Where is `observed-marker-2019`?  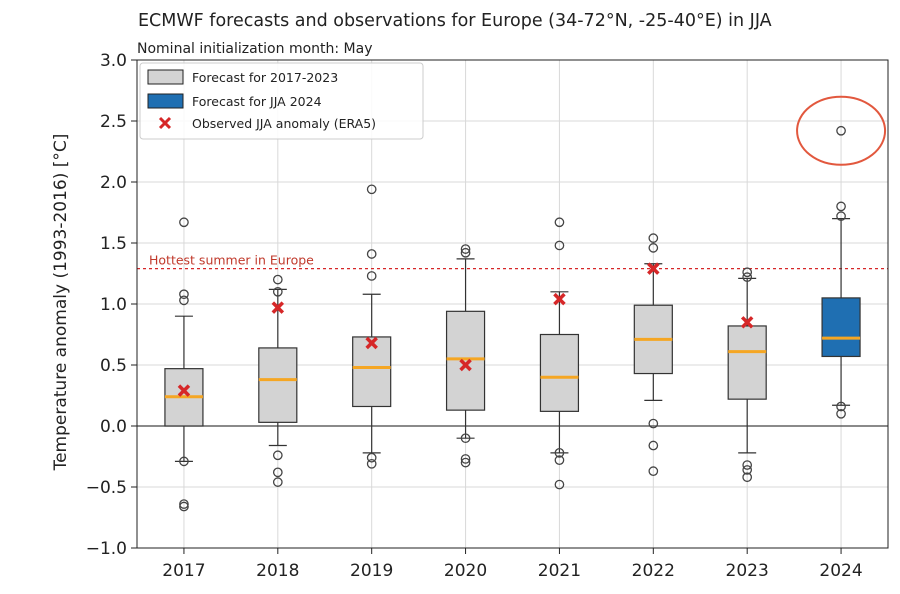
observed-marker-2019 is located at coordinates (371, 343).